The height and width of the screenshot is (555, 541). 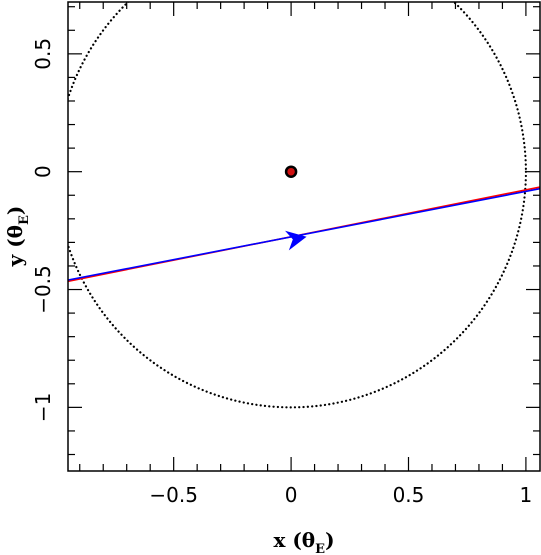 What do you see at coordinates (291, 171) in the screenshot?
I see `lens-marker` at bounding box center [291, 171].